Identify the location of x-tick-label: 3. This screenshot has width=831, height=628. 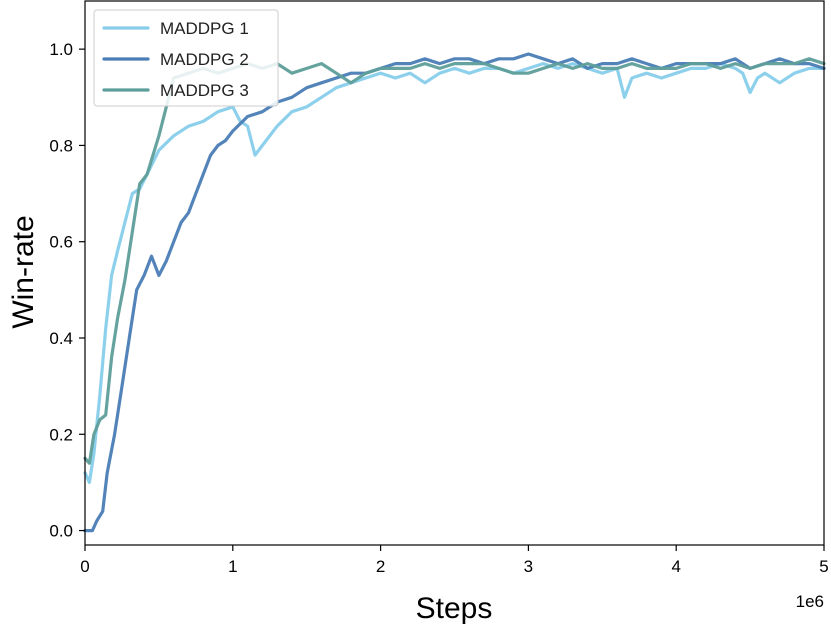
(528, 566).